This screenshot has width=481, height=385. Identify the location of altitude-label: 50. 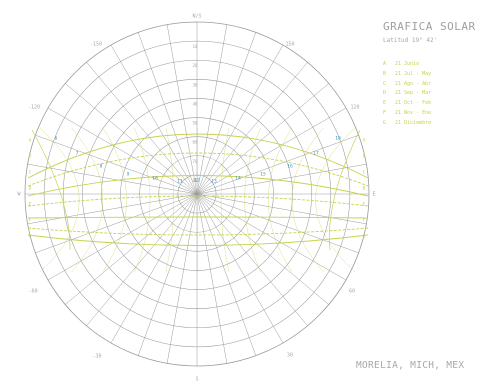
(195, 123).